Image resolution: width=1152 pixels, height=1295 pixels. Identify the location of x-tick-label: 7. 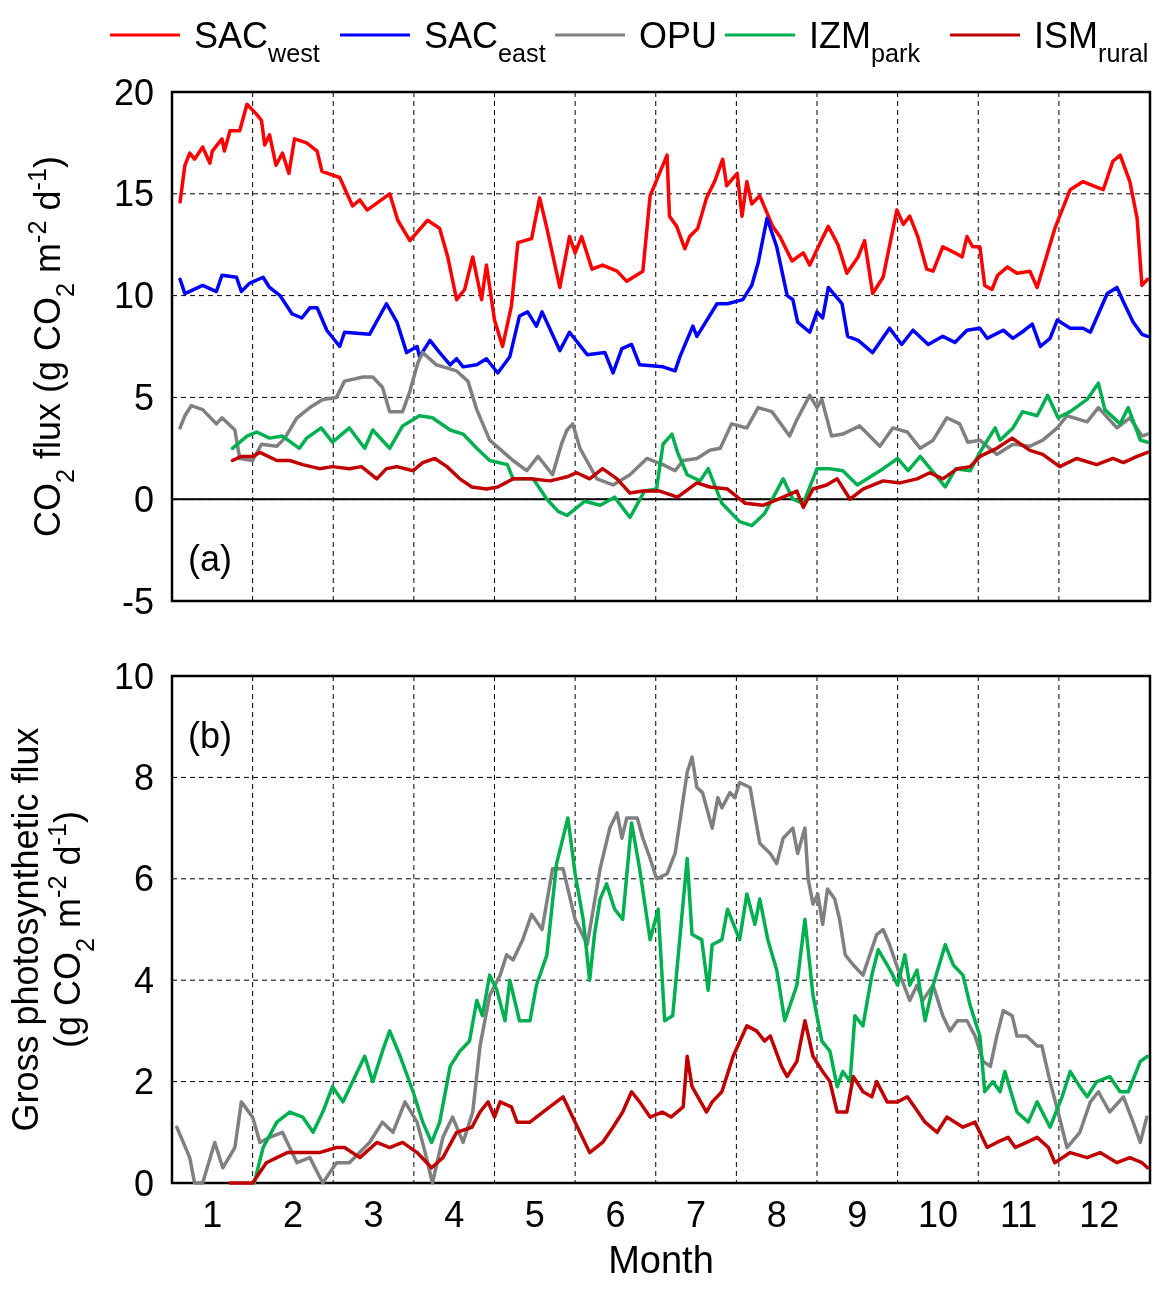
(696, 1214).